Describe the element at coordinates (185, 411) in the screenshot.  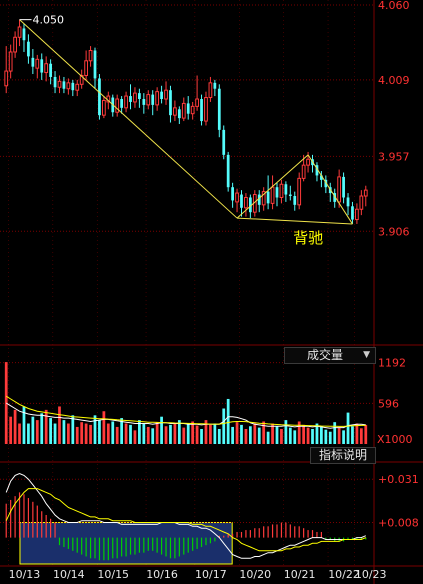
I see `volume-ma-long` at that location.